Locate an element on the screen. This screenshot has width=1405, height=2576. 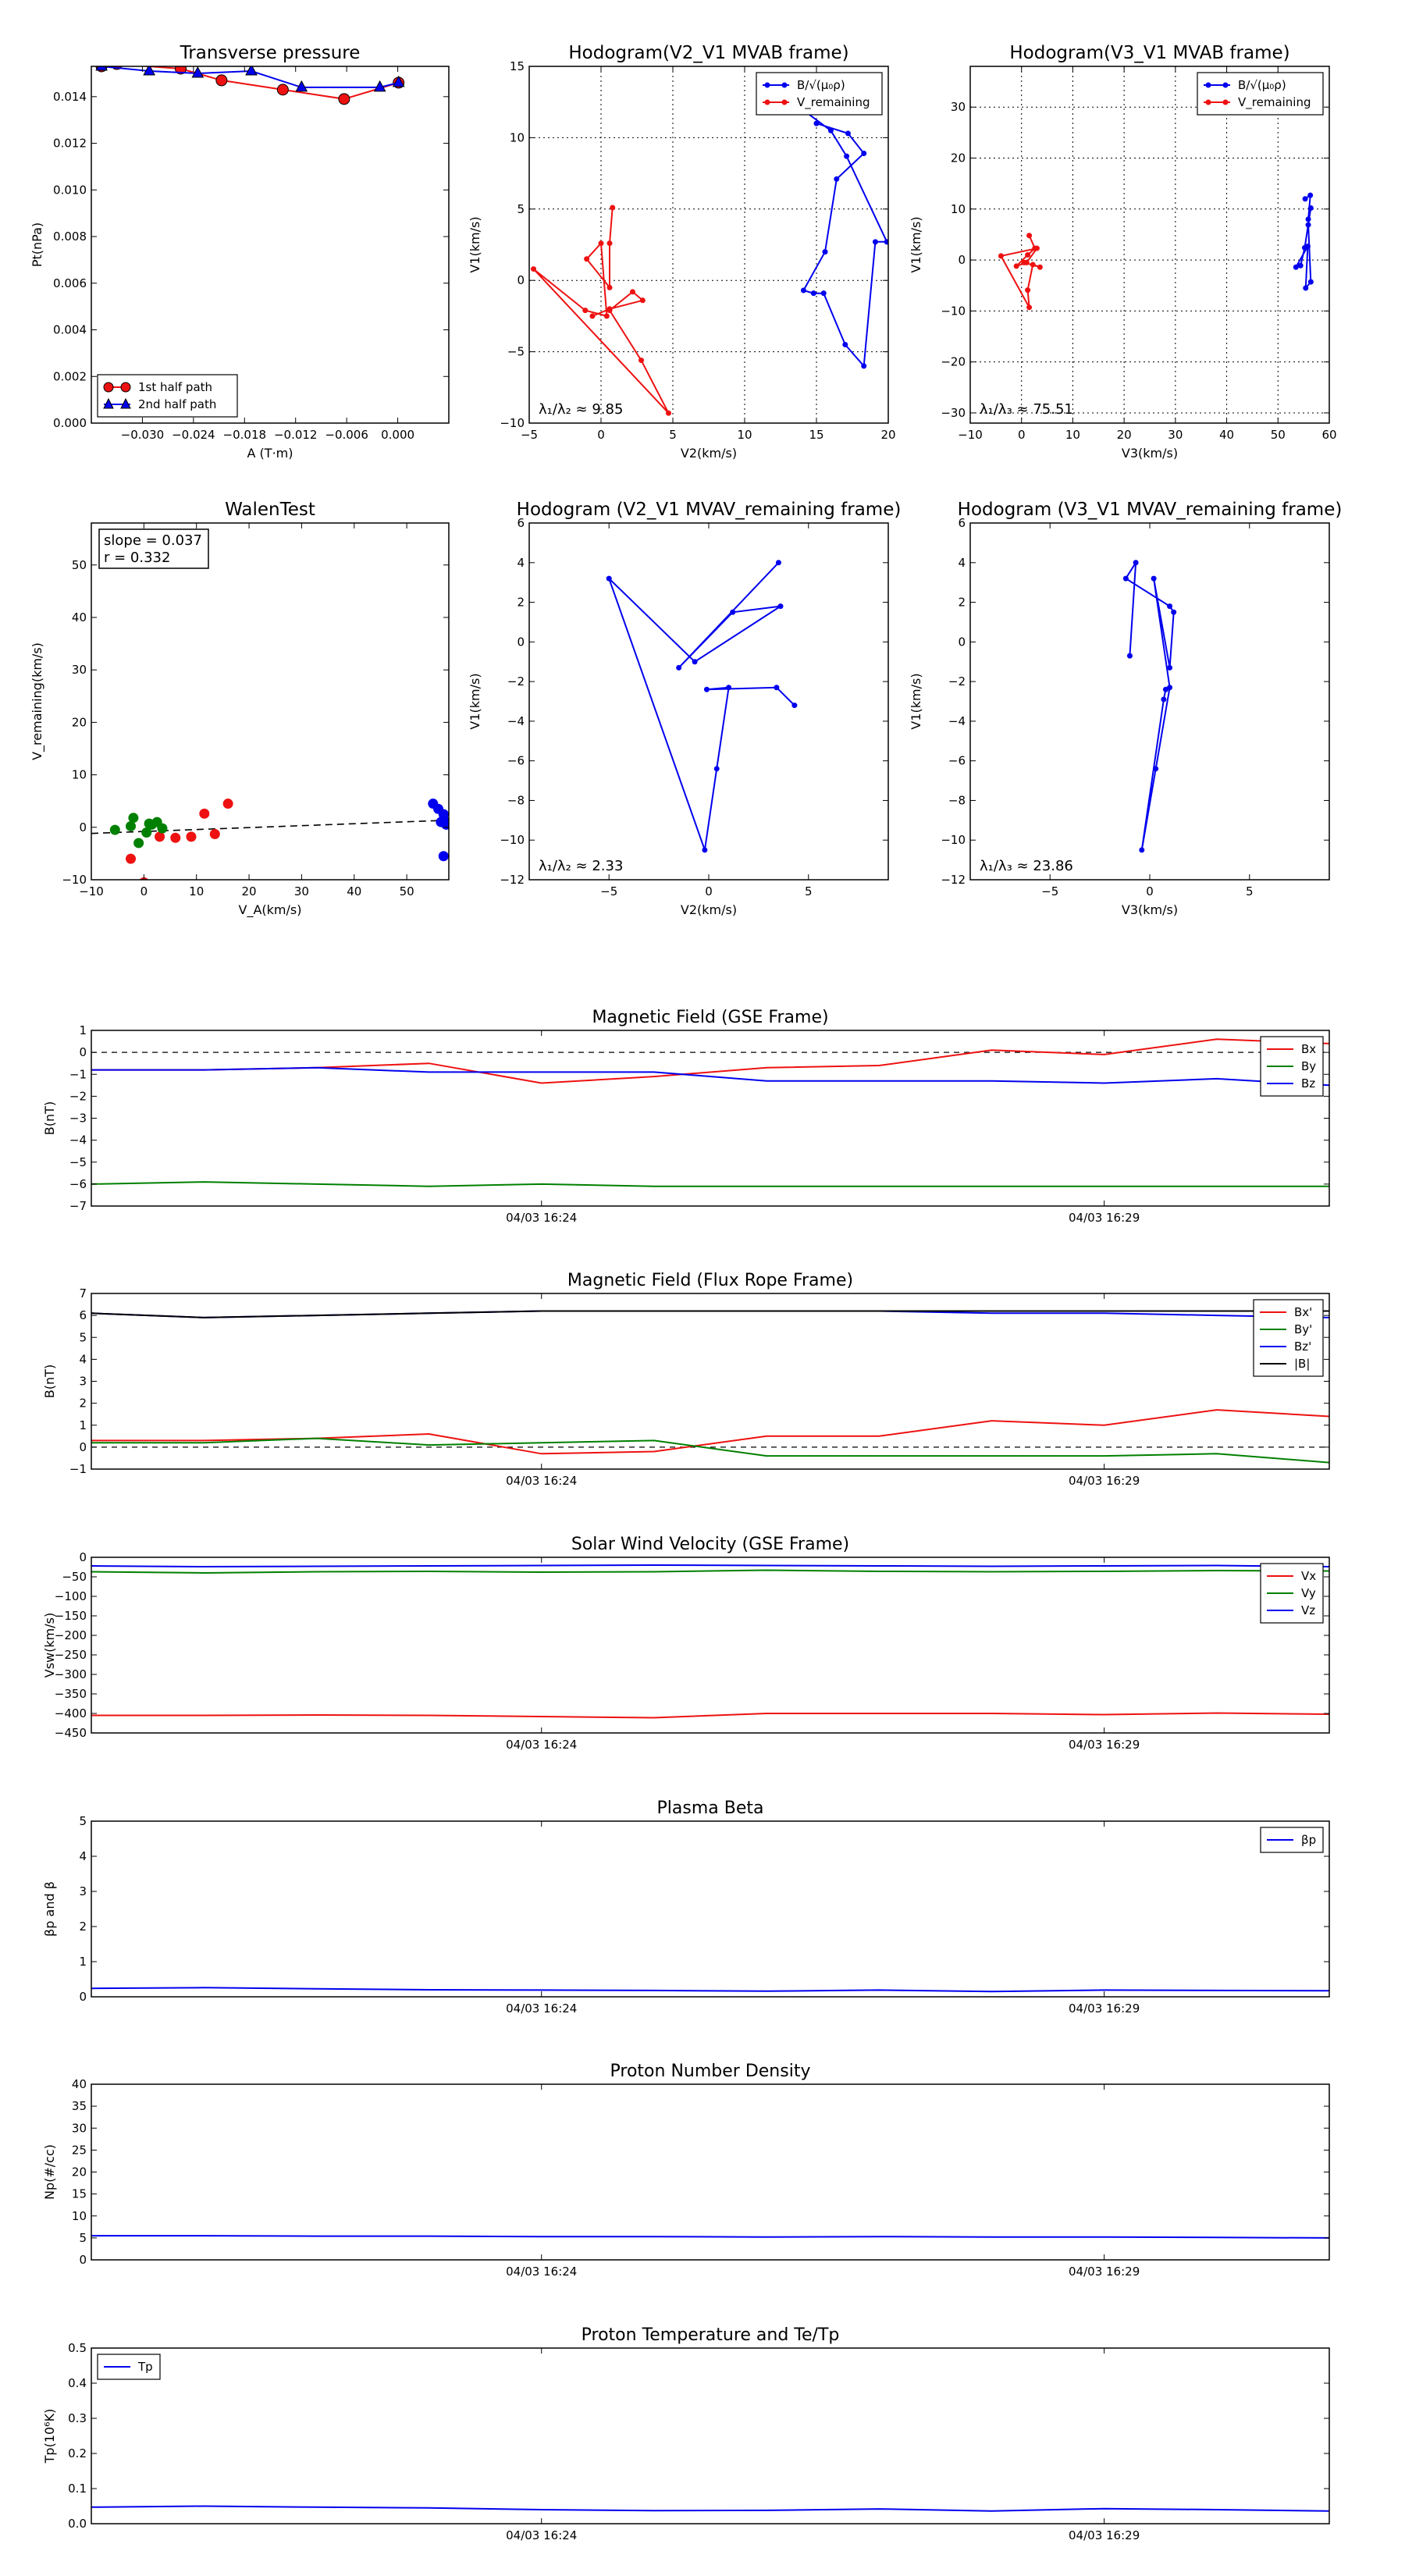
y-tick-label: −20 is located at coordinates (954, 362).